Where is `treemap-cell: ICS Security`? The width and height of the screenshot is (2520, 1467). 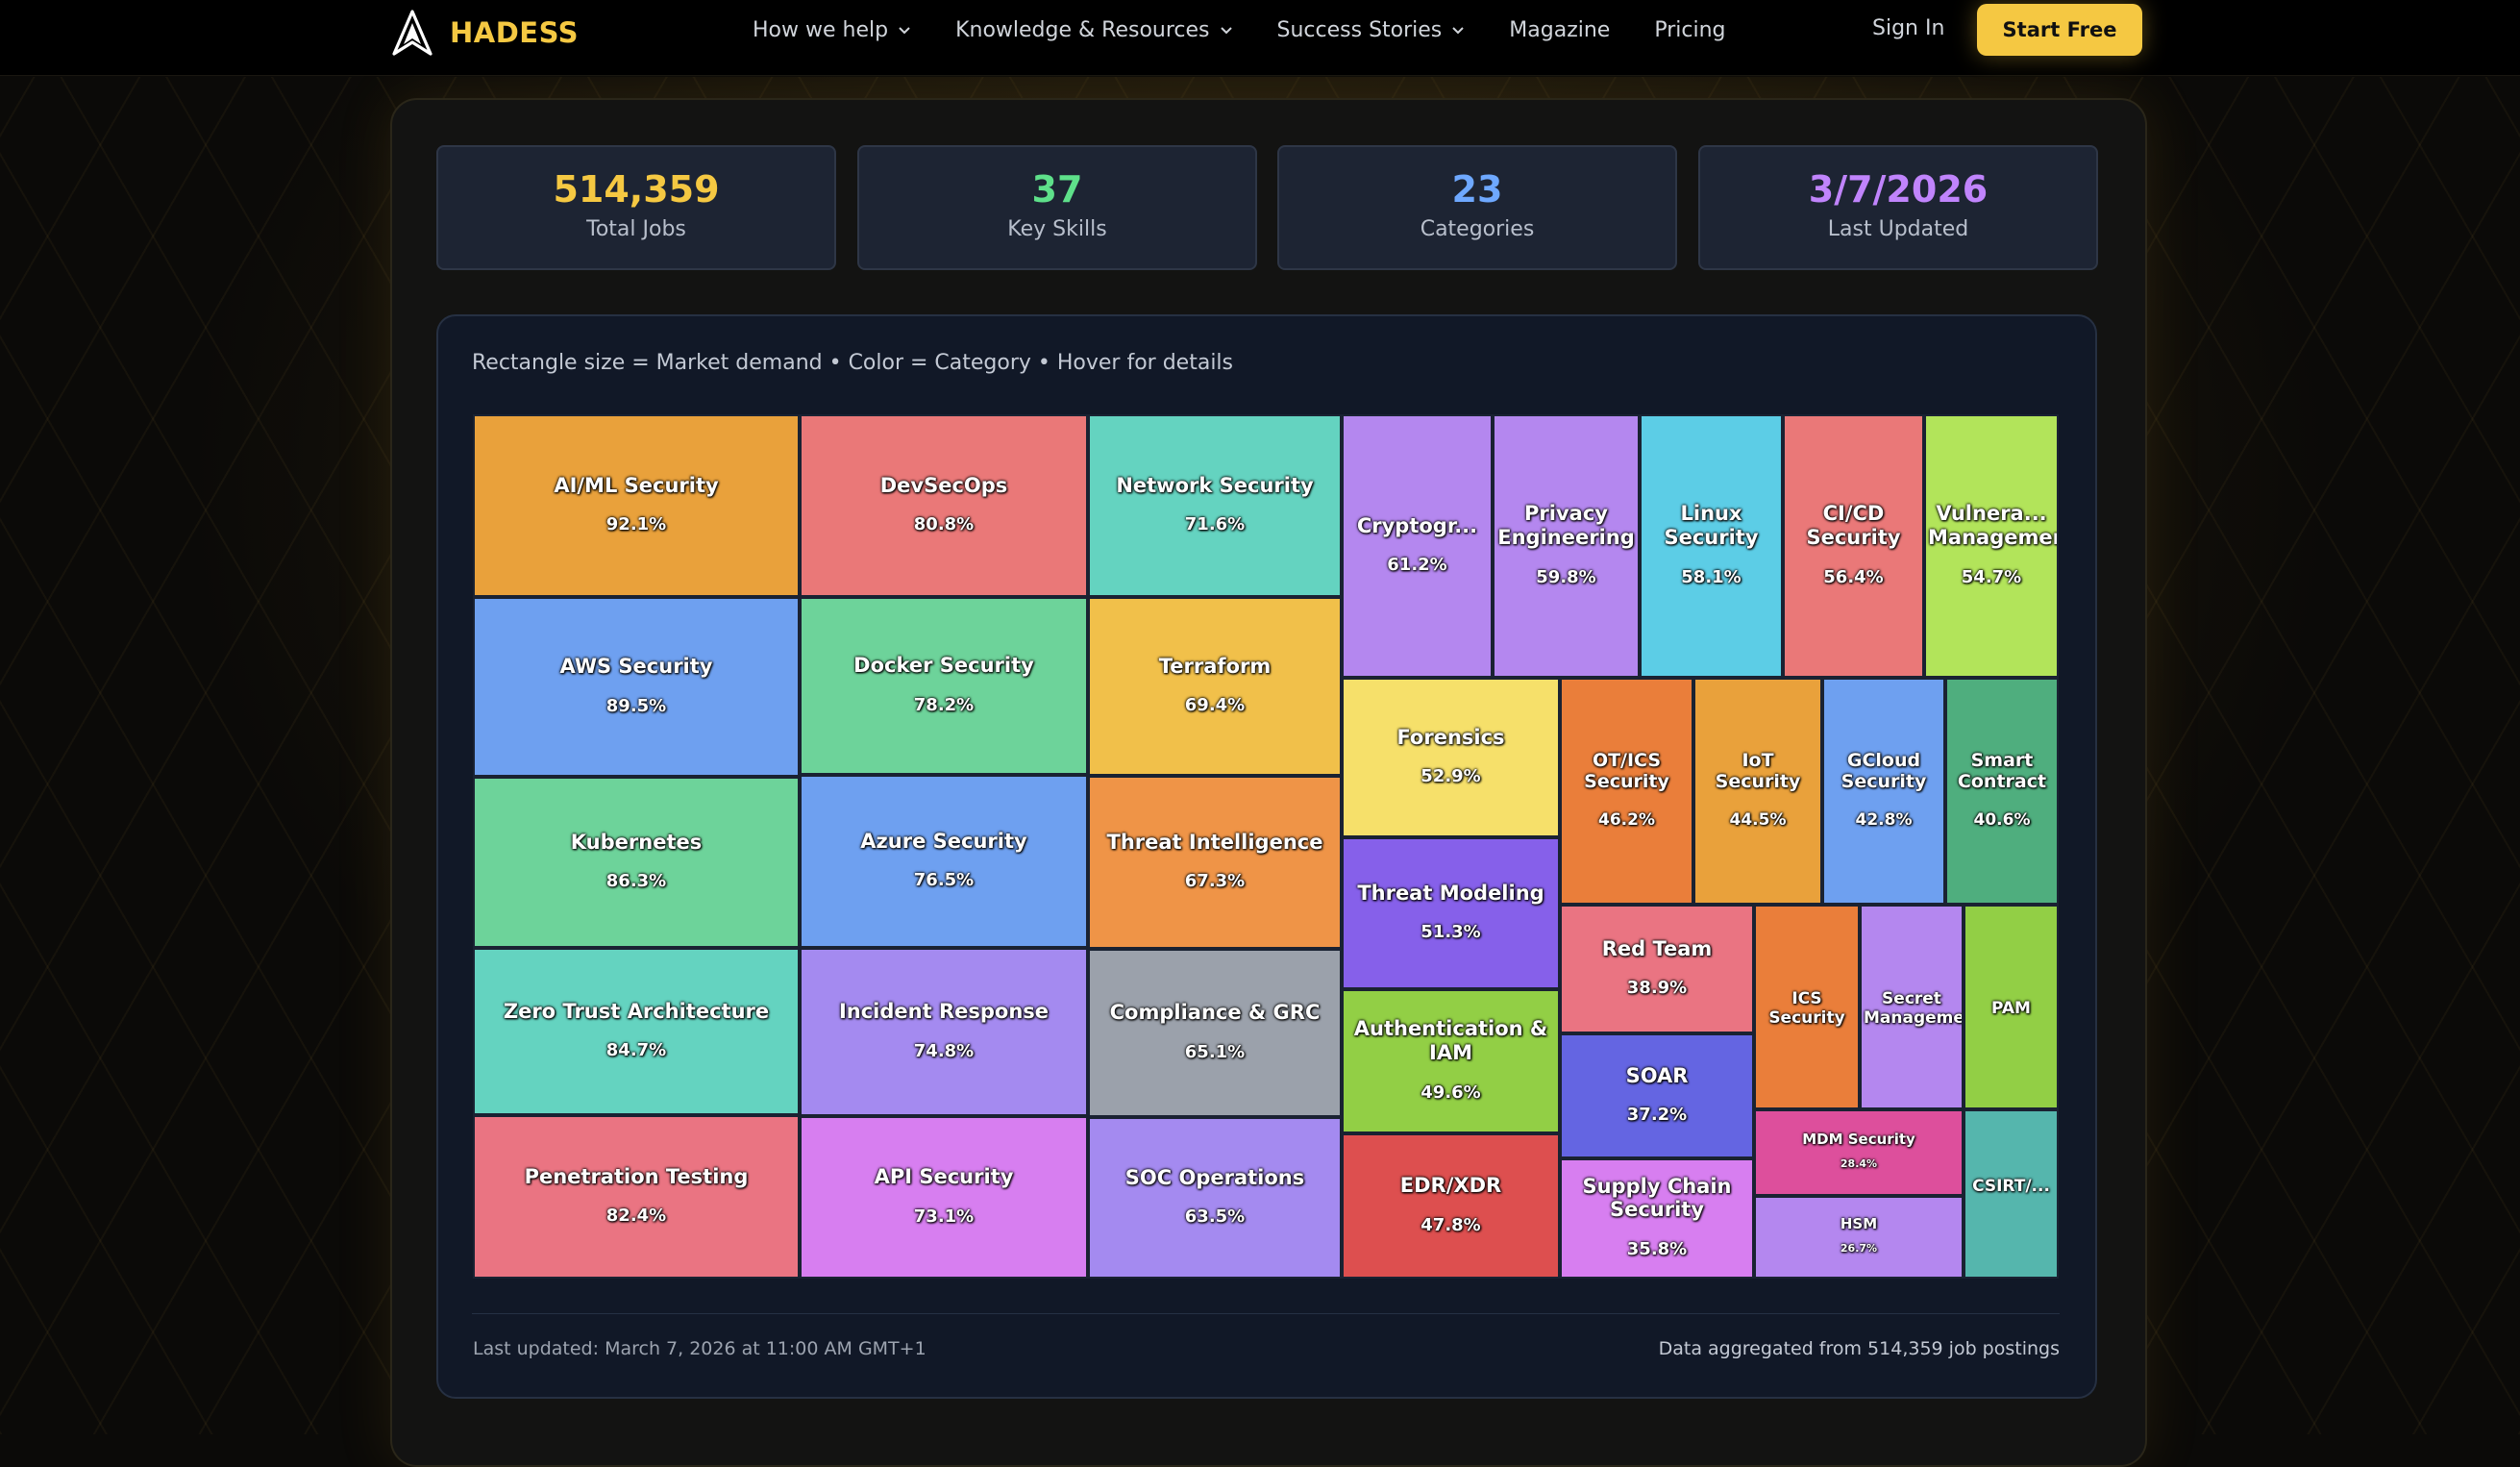 treemap-cell: ICS Security is located at coordinates (1807, 1007).